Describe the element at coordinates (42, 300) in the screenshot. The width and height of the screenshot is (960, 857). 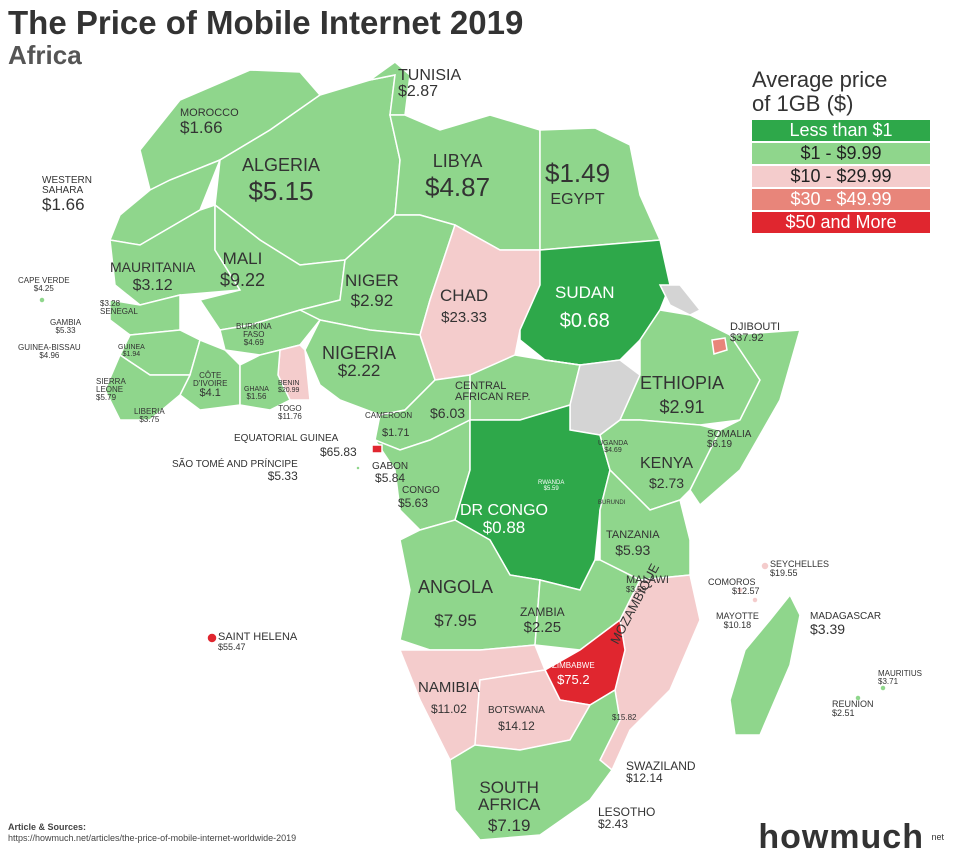
I see `region-cape-verde` at that location.